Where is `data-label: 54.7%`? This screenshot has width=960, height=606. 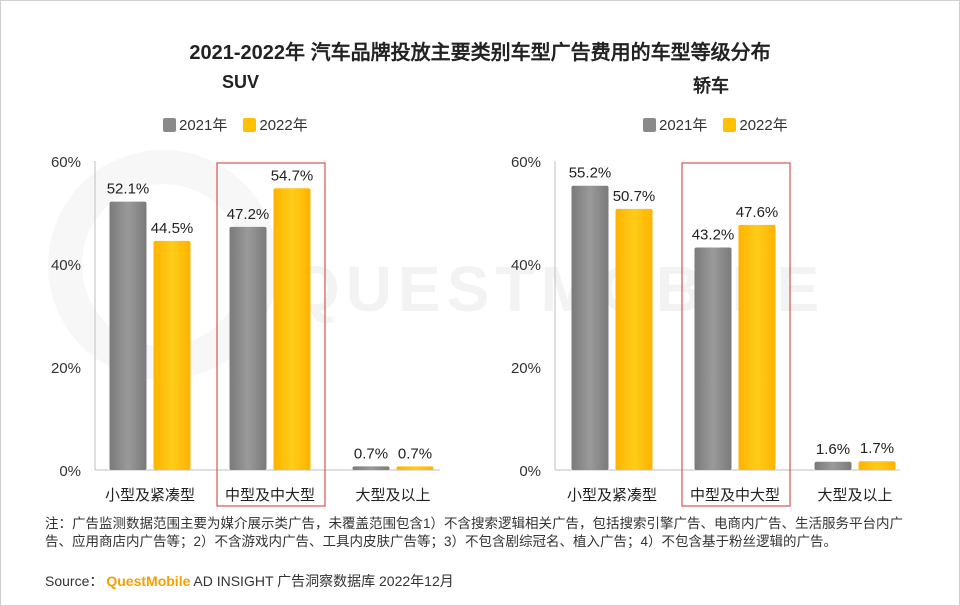 data-label: 54.7% is located at coordinates (292, 175).